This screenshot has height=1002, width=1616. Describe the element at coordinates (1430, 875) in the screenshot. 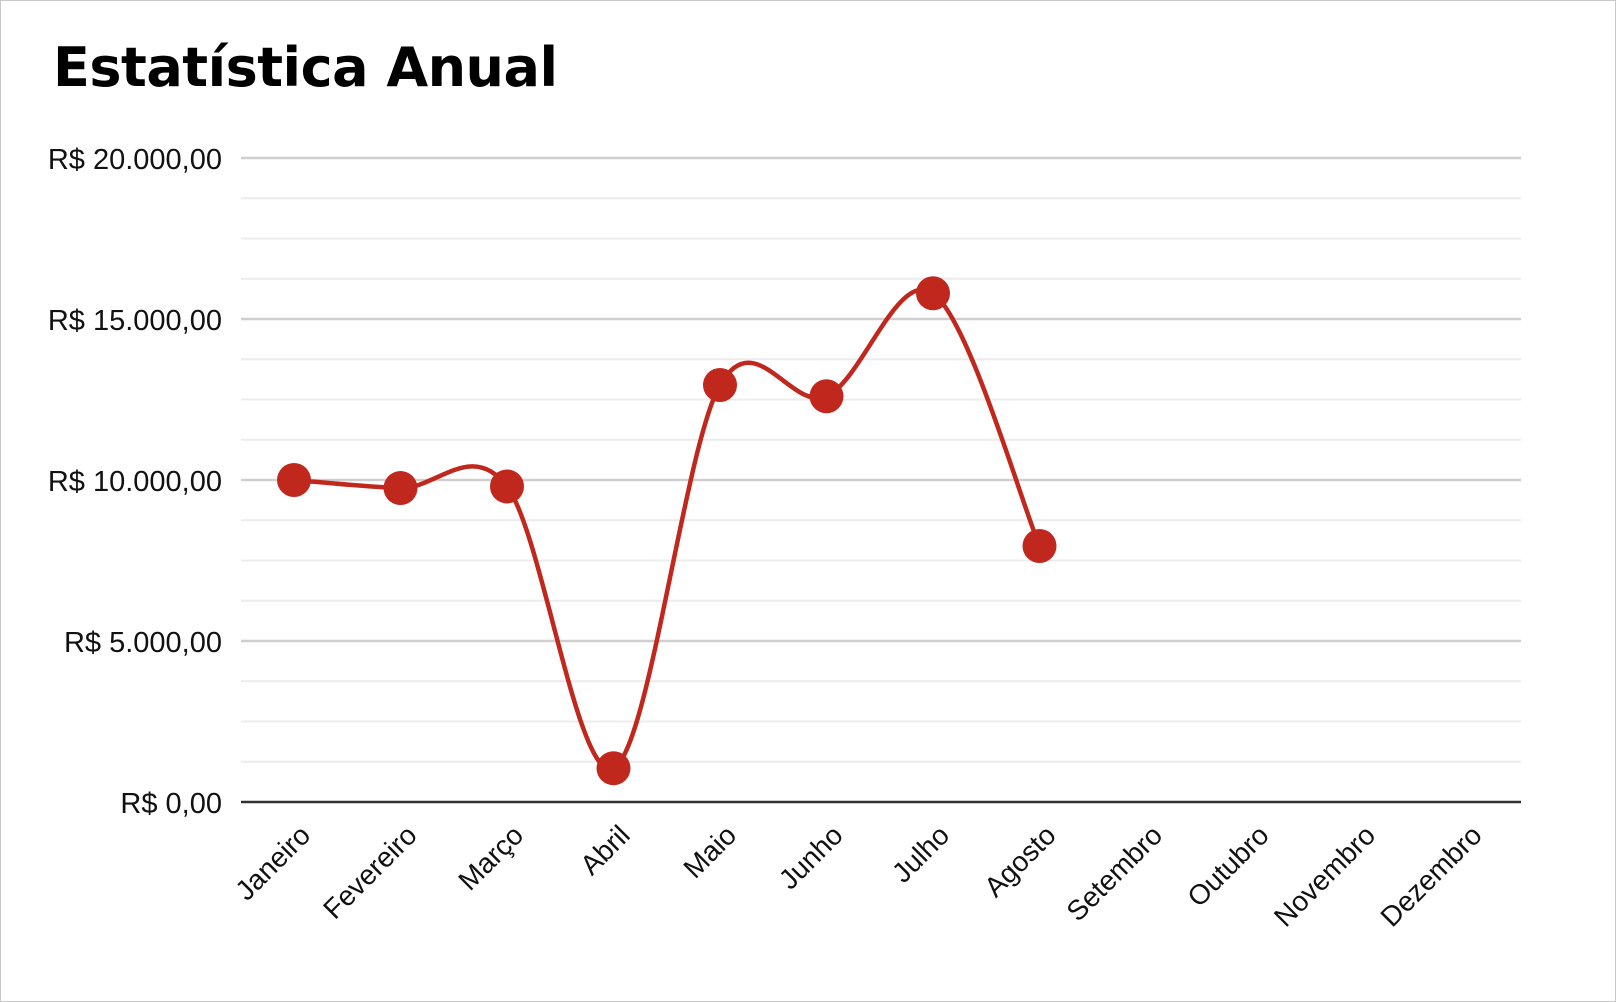

I see `x-tick-label: Dezembro` at that location.